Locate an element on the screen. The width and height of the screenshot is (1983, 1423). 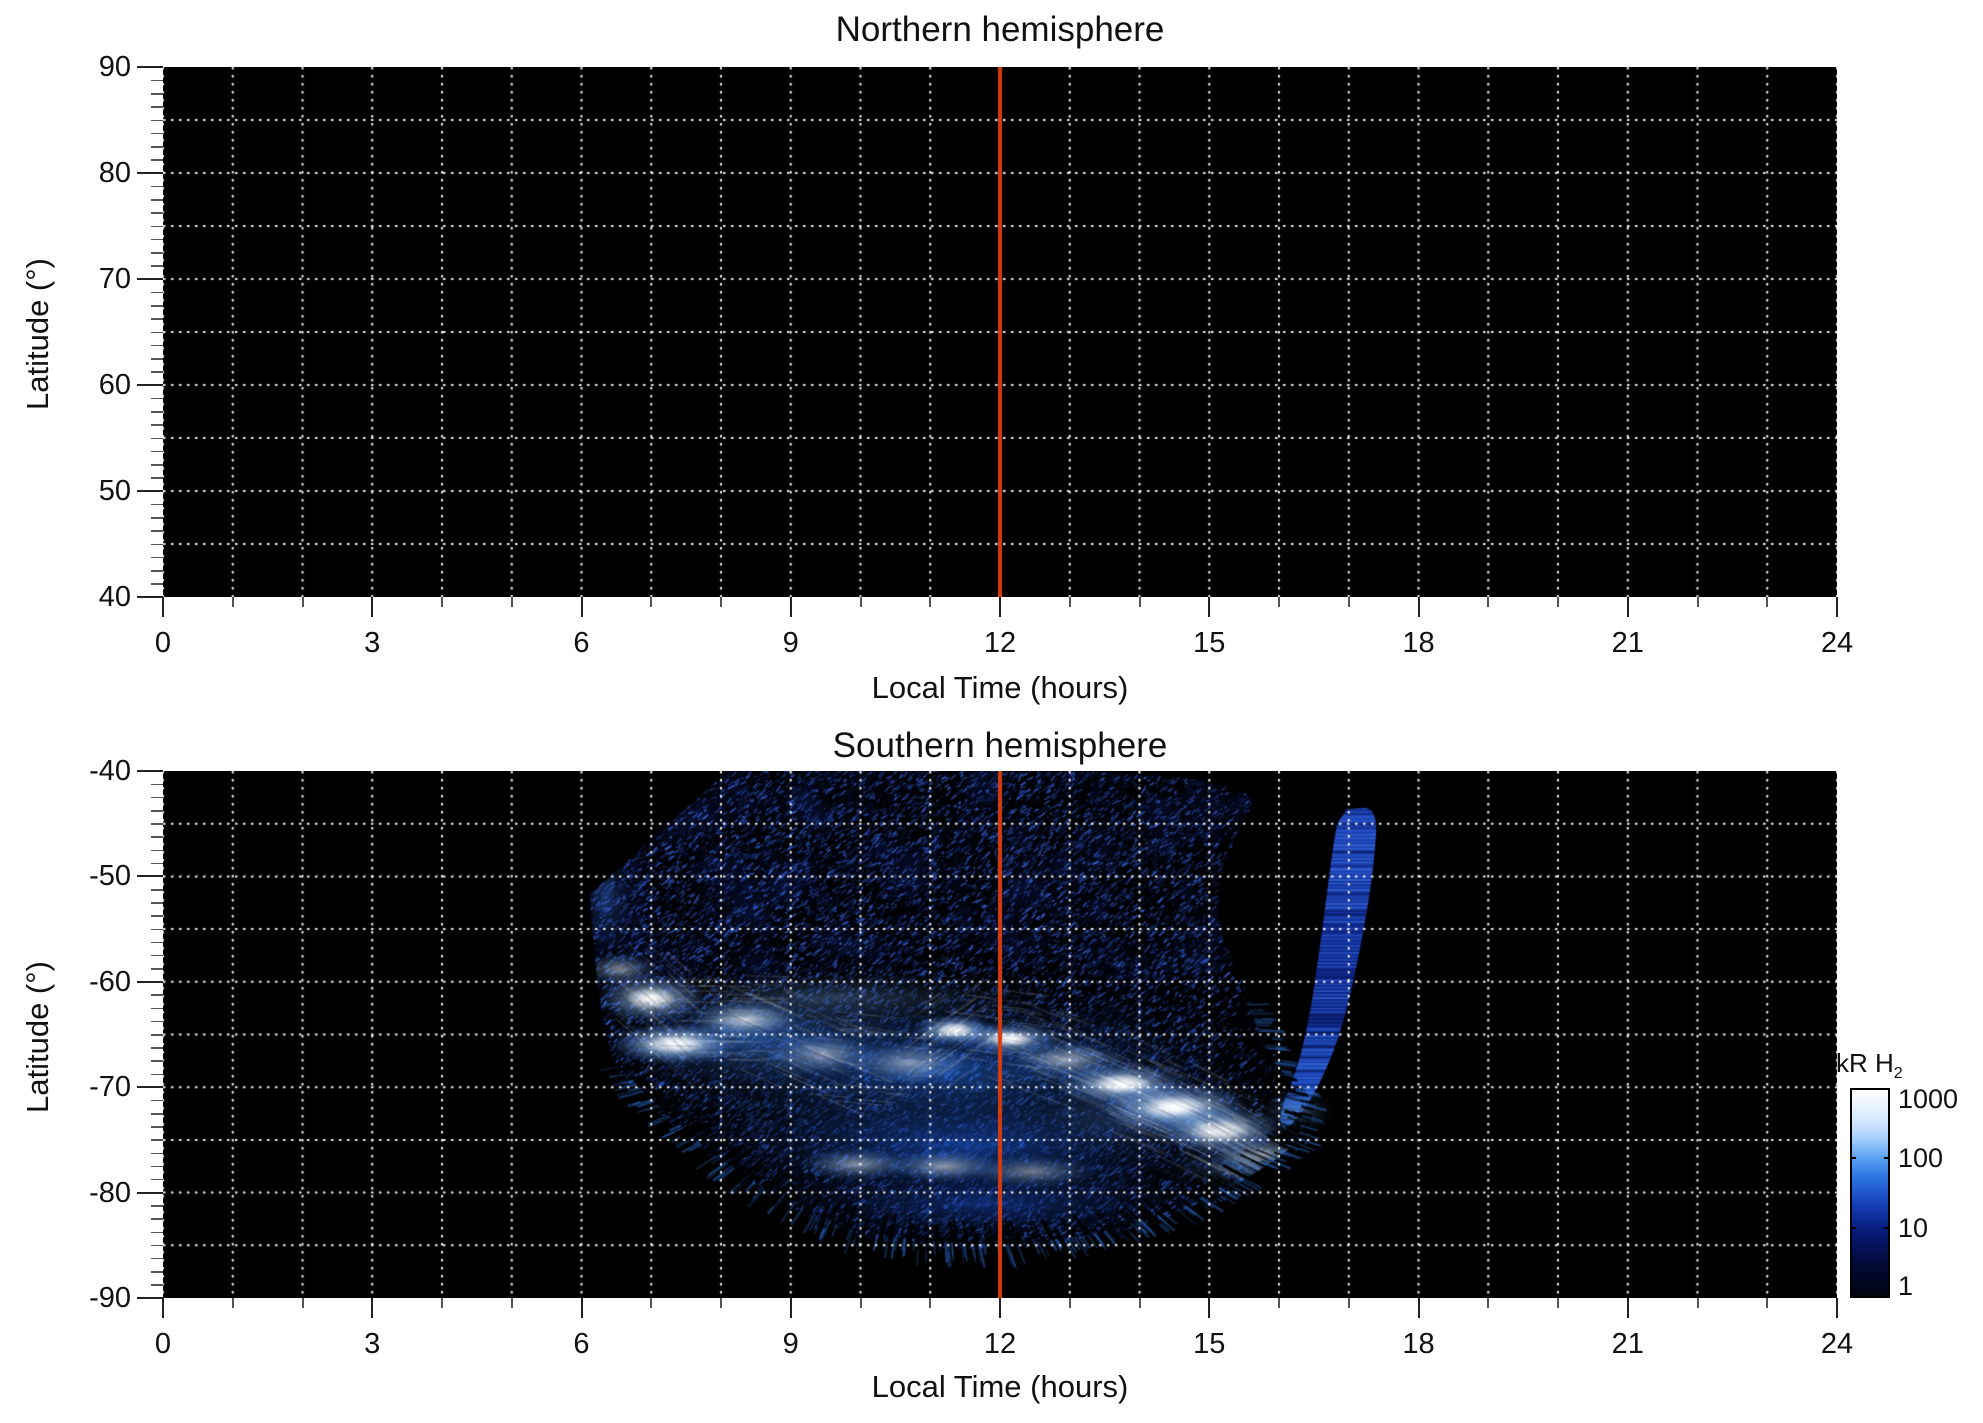
north-x-axis-title: Local Time (hours) is located at coordinates (1000, 687).